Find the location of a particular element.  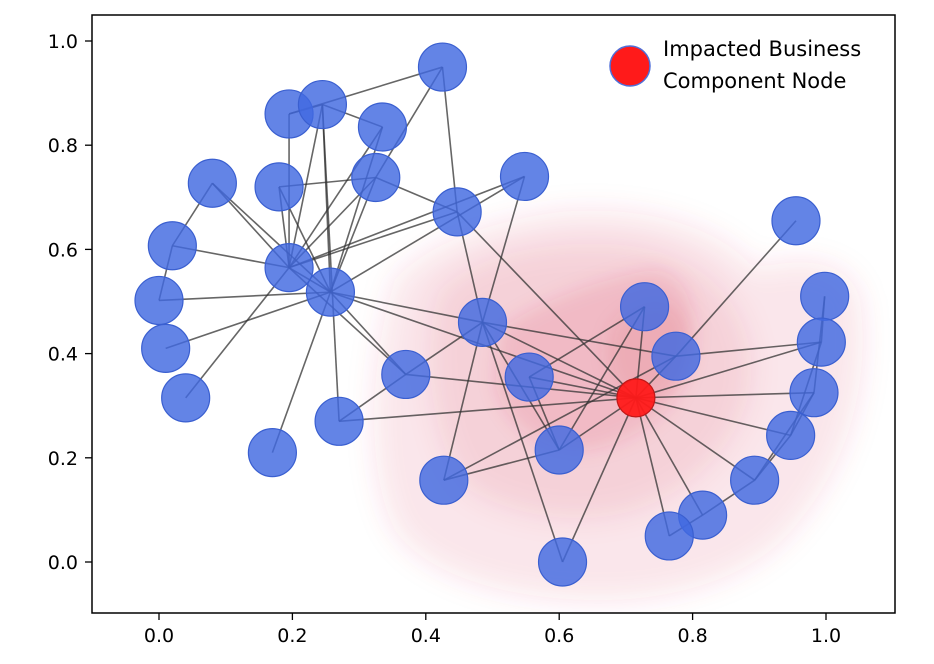

edge-n9-n12 is located at coordinates (373, 240).